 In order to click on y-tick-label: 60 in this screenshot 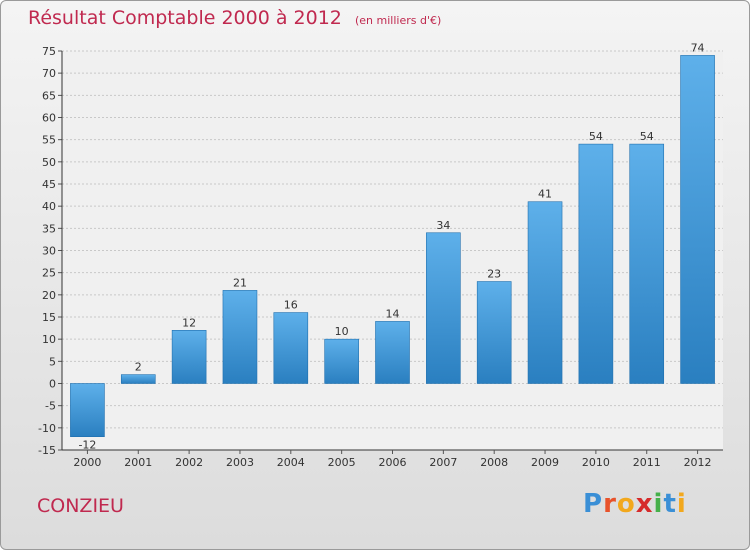, I will do `click(49, 118)`.